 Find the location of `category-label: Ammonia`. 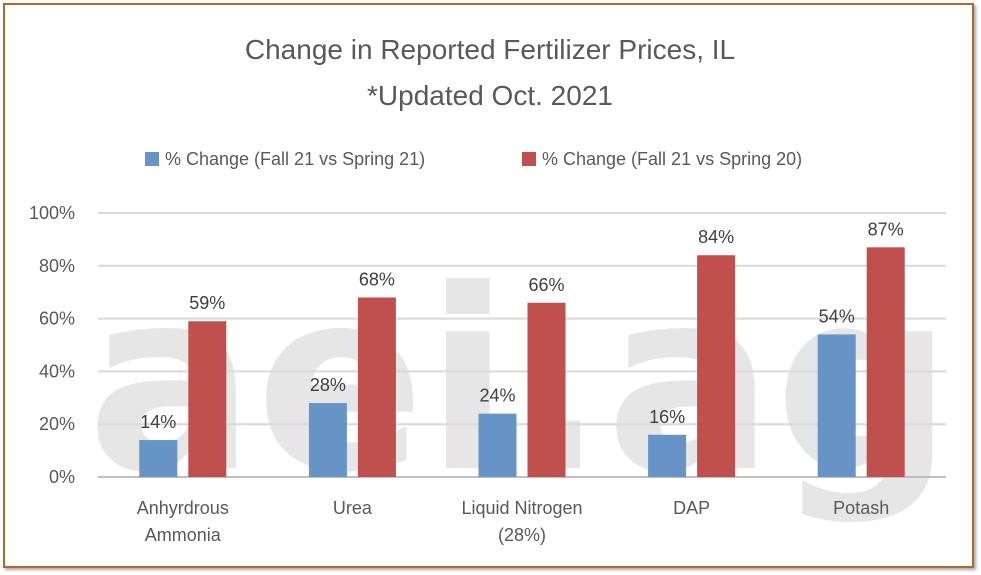

category-label: Ammonia is located at coordinates (183, 535).